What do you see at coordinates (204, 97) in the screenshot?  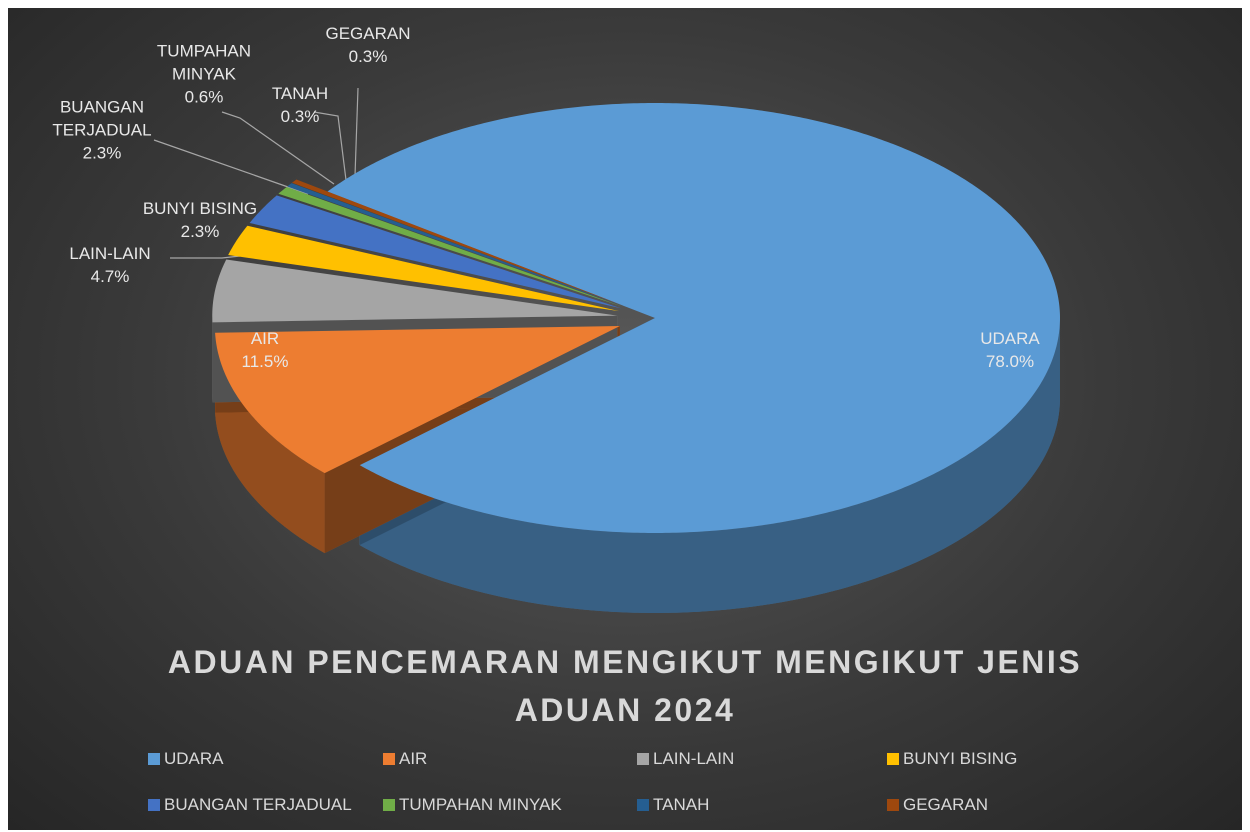 I see `data-label-value: 0.6%` at bounding box center [204, 97].